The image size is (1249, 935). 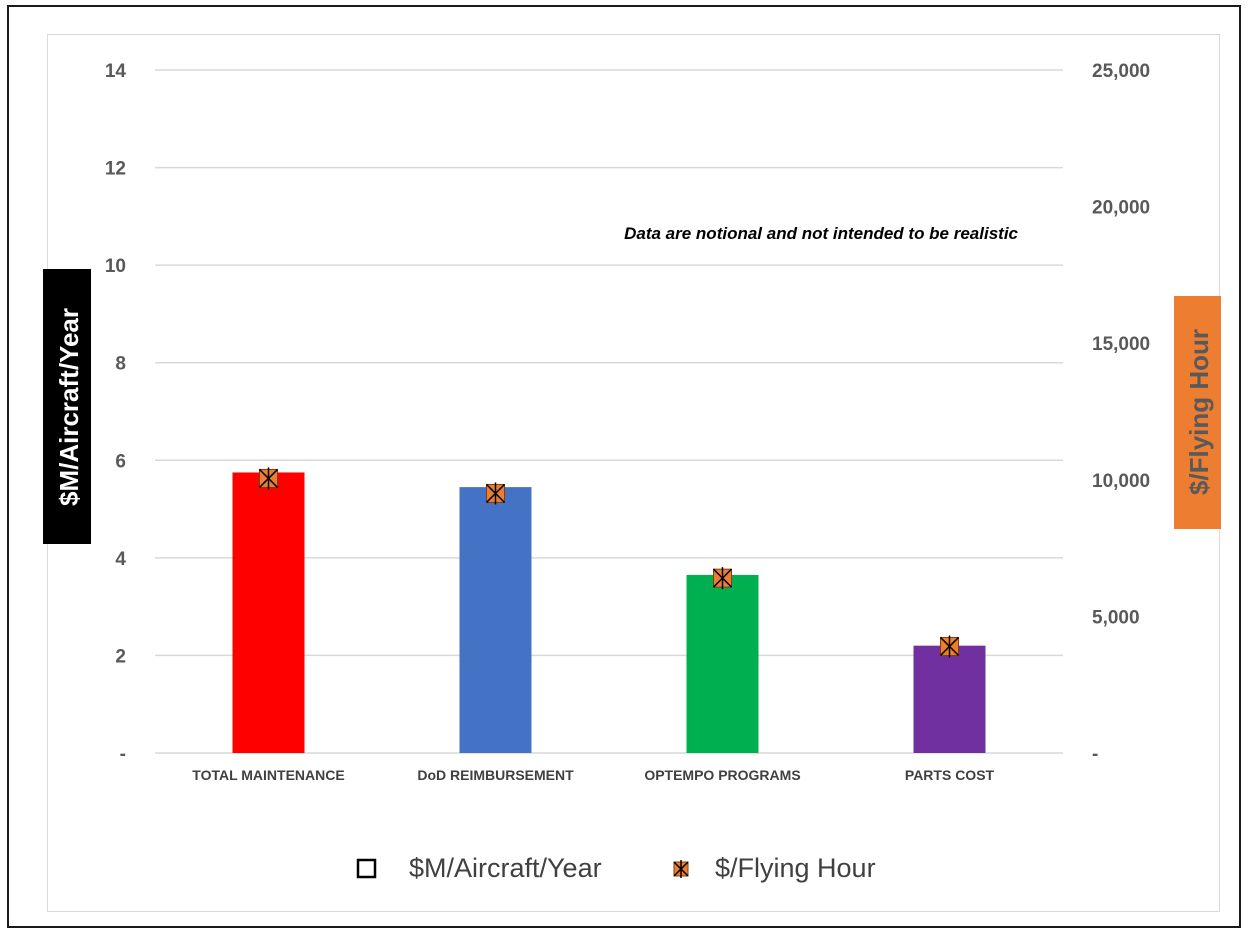 I want to click on right-tick-label: 5,000, so click(x=1116, y=617).